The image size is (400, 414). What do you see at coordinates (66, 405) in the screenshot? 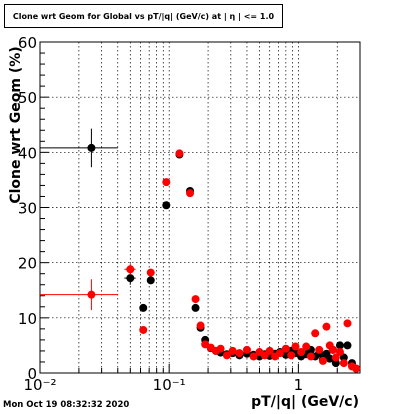
I see `timestamp: Mon Oct 19 08:32:32 2020` at bounding box center [66, 405].